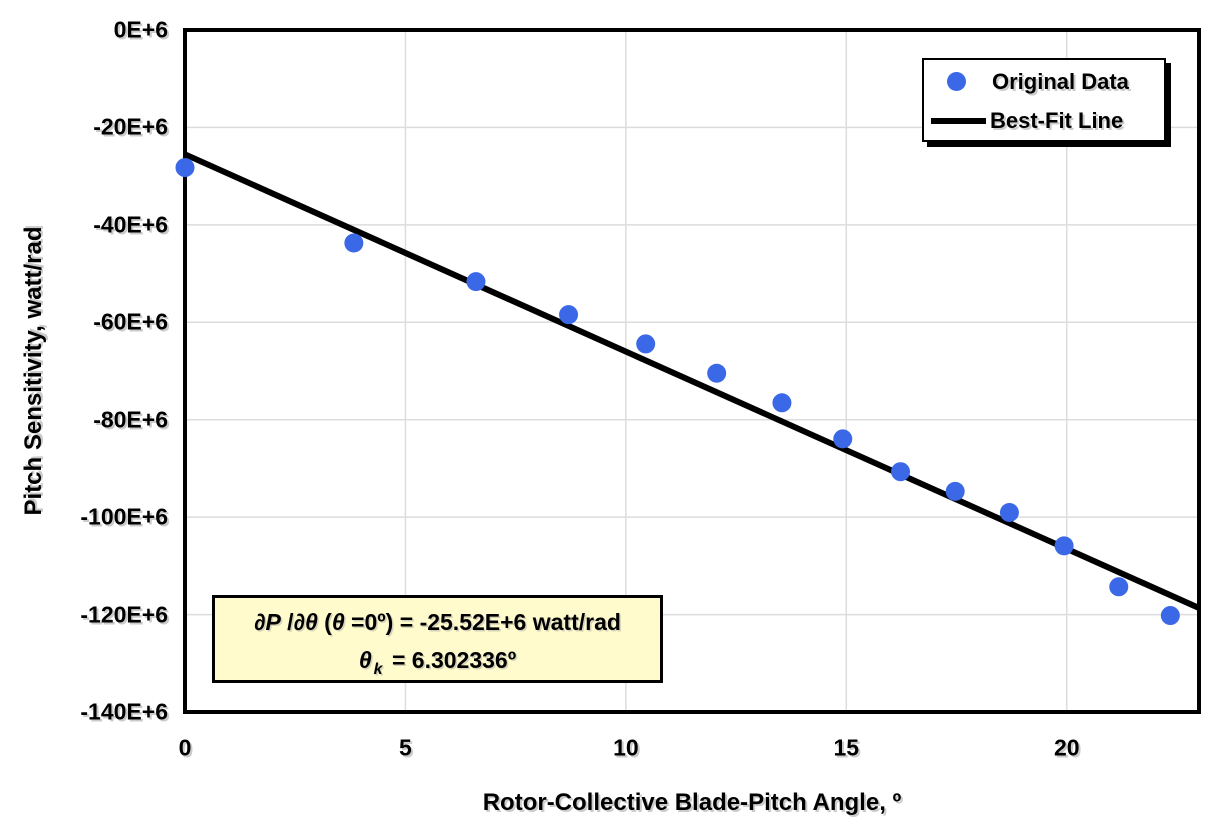 The image size is (1212, 831). I want to click on legend-label-original-data: Original Data, so click(1060, 81).